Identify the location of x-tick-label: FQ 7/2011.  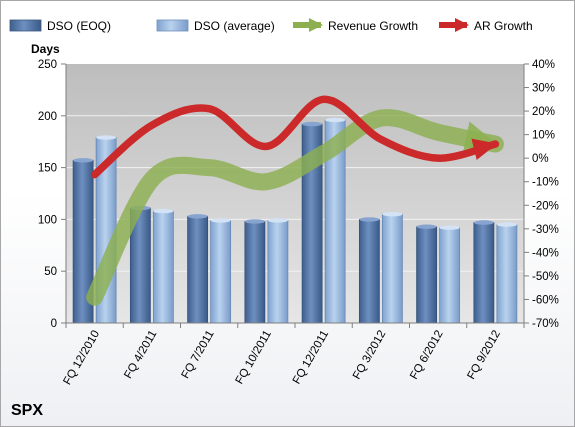
(198, 355).